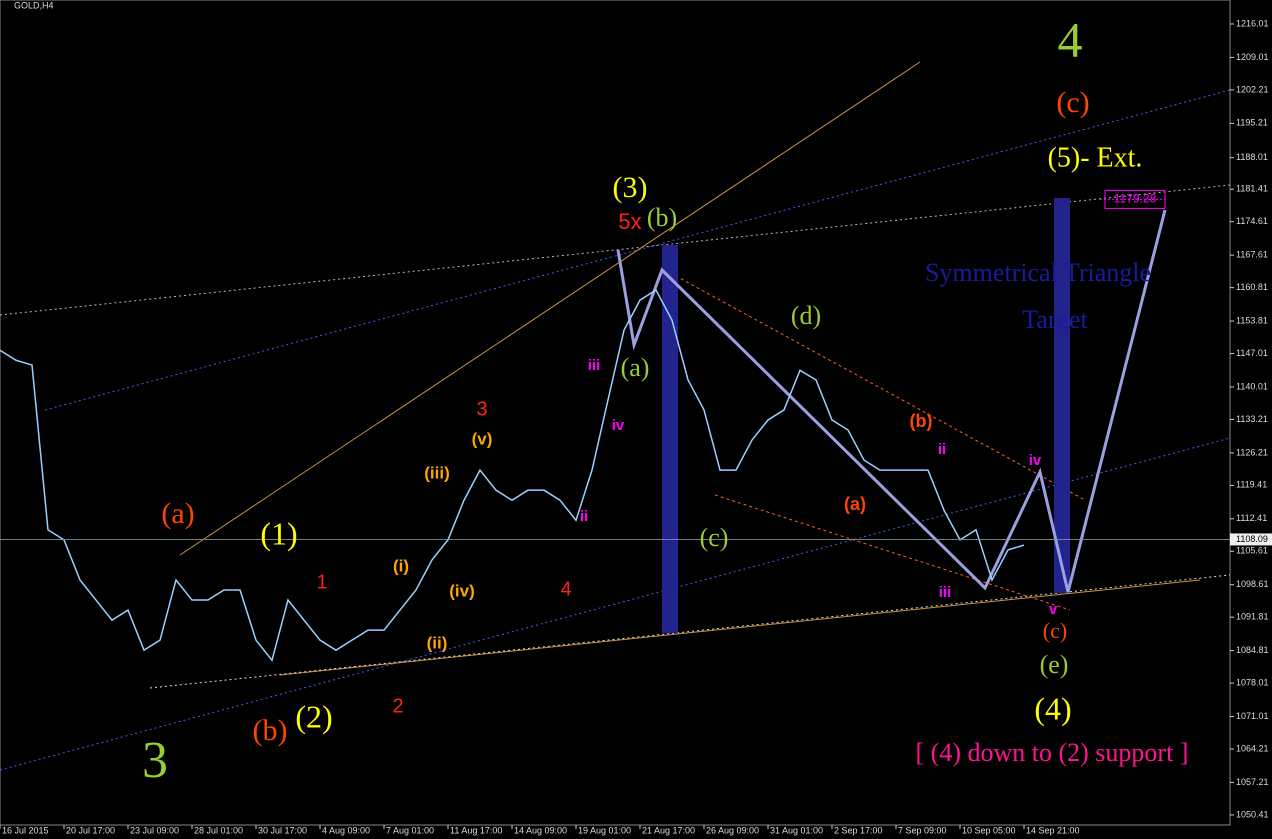 The height and width of the screenshot is (839, 1272). Describe the element at coordinates (482, 438) in the screenshot. I see `wave-label: (v)` at that location.